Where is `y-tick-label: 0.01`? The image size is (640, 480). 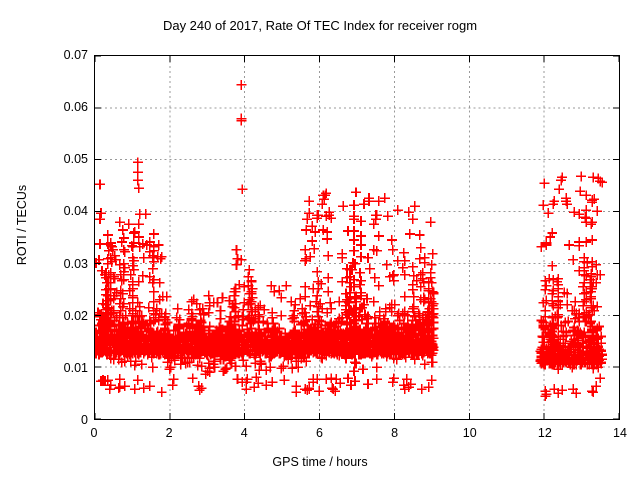
y-tick-label: 0.01 is located at coordinates (75, 367).